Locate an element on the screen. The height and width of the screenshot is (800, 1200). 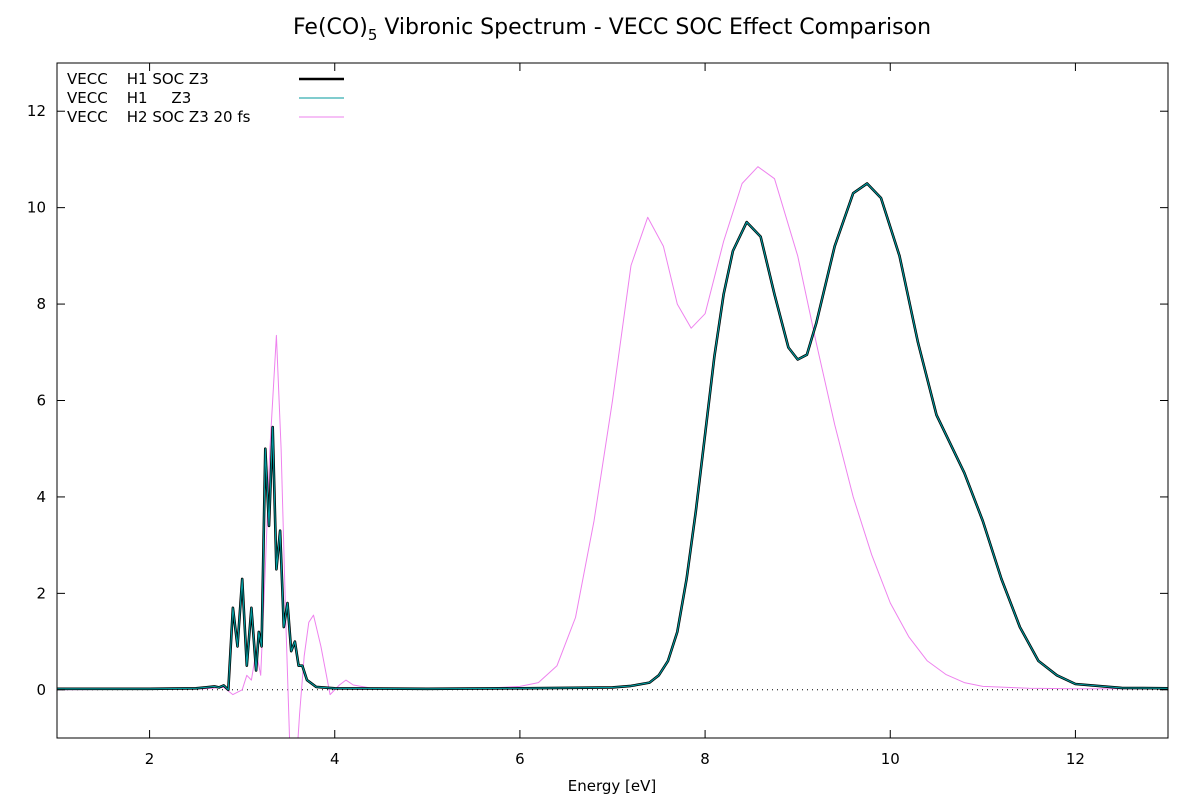
y-tick-label-1: 2 is located at coordinates (41, 593).